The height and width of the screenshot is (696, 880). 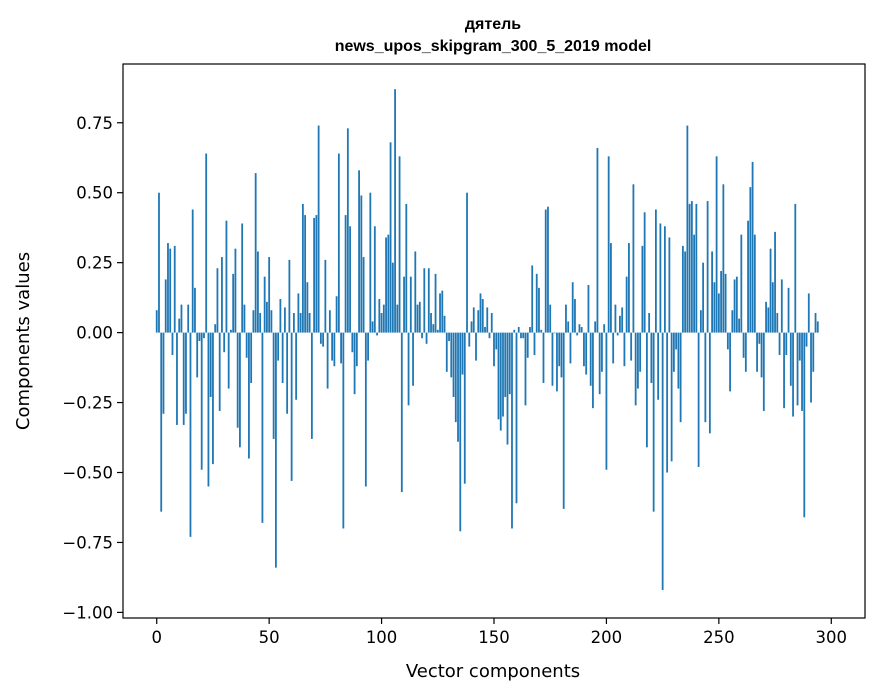 I want to click on chart-subtitle: news_upos_skipgram_300_5_2019 model, so click(x=493, y=46).